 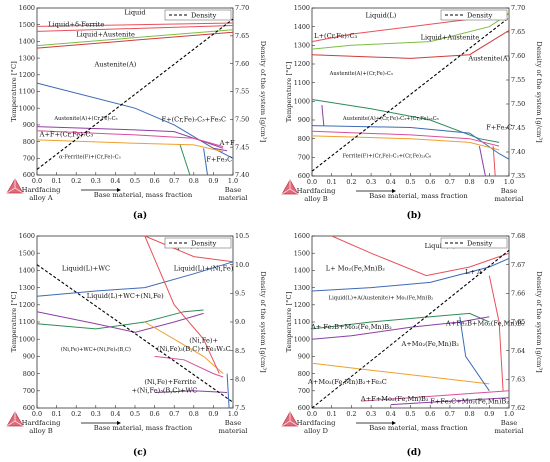 What do you see at coordinates (469, 402) in the screenshot?
I see `region-label: F+Fe₃C+Mo₂(Fe,Mn)B₂` at bounding box center [469, 402].